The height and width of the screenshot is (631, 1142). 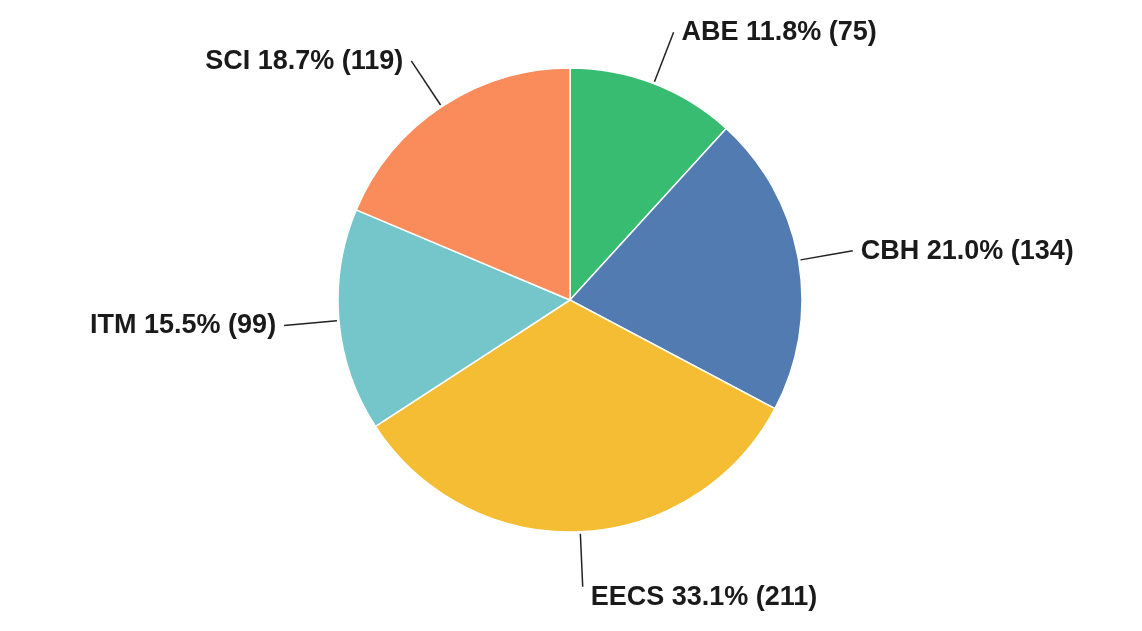 What do you see at coordinates (304, 59) in the screenshot?
I see `slice-label: SCI 18.7% (119)` at bounding box center [304, 59].